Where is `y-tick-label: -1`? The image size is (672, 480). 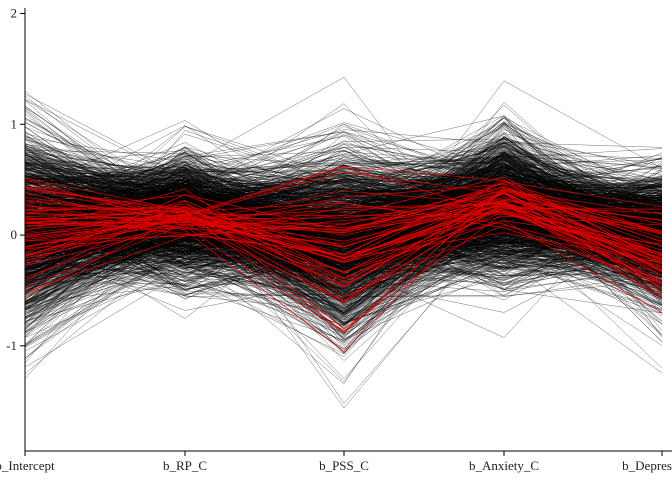
y-tick-label: -1 is located at coordinates (11, 345).